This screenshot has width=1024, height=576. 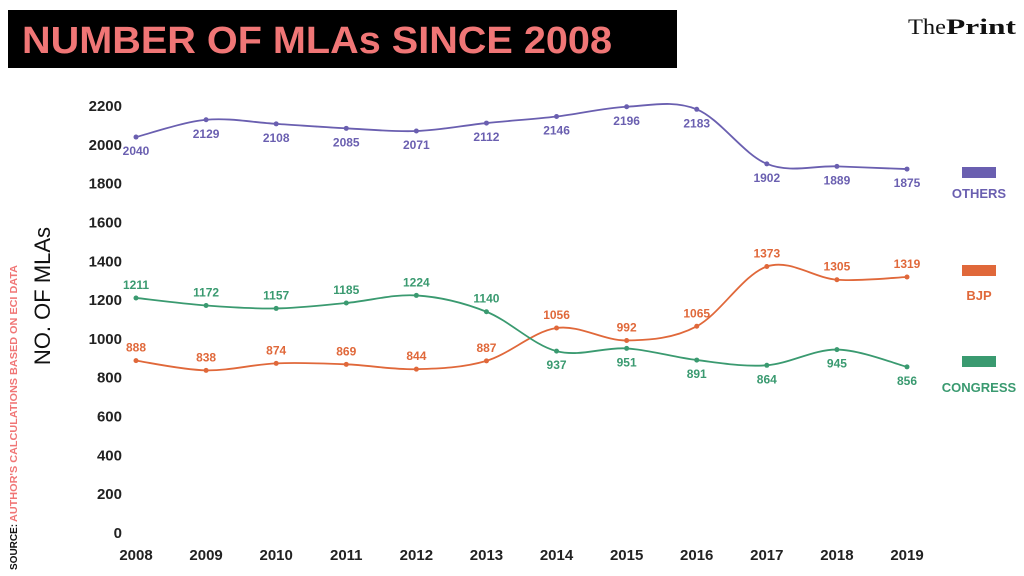 What do you see at coordinates (105, 300) in the screenshot?
I see `y-tick-label: 1200` at bounding box center [105, 300].